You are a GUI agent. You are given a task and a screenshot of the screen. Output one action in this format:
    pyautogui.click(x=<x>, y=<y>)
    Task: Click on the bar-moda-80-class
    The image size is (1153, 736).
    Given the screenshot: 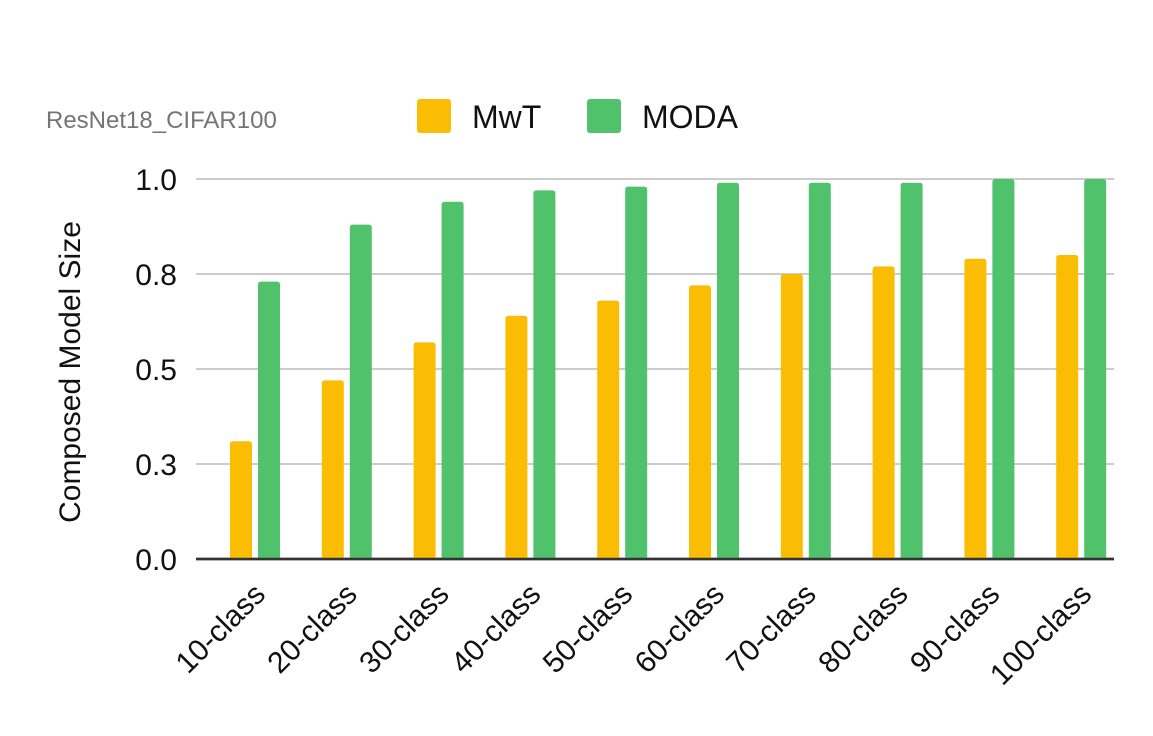 What is the action you would take?
    pyautogui.click(x=911, y=371)
    